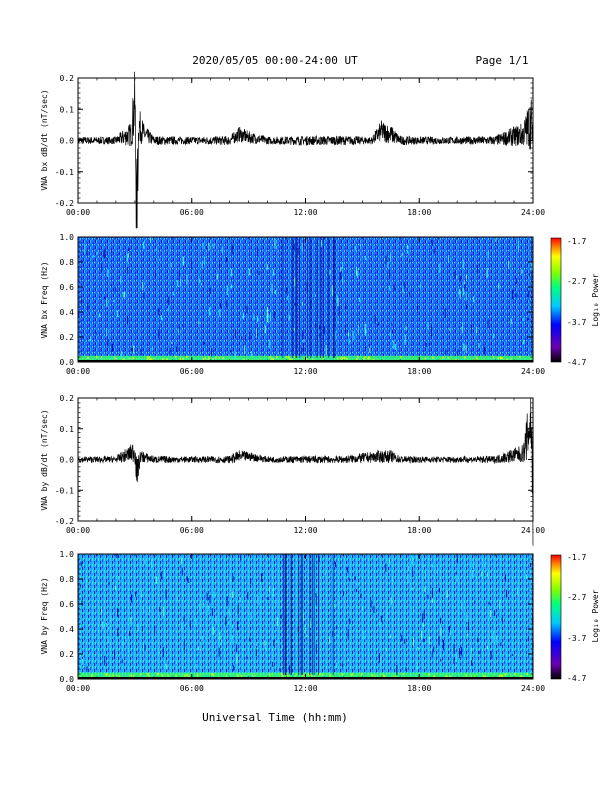 Image resolution: width=612 pixels, height=792 pixels. What do you see at coordinates (296, 617) in the screenshot?
I see `y-ticks: 1.0 0.8 0.6 0.4 0.2 0.0` at bounding box center [296, 617].